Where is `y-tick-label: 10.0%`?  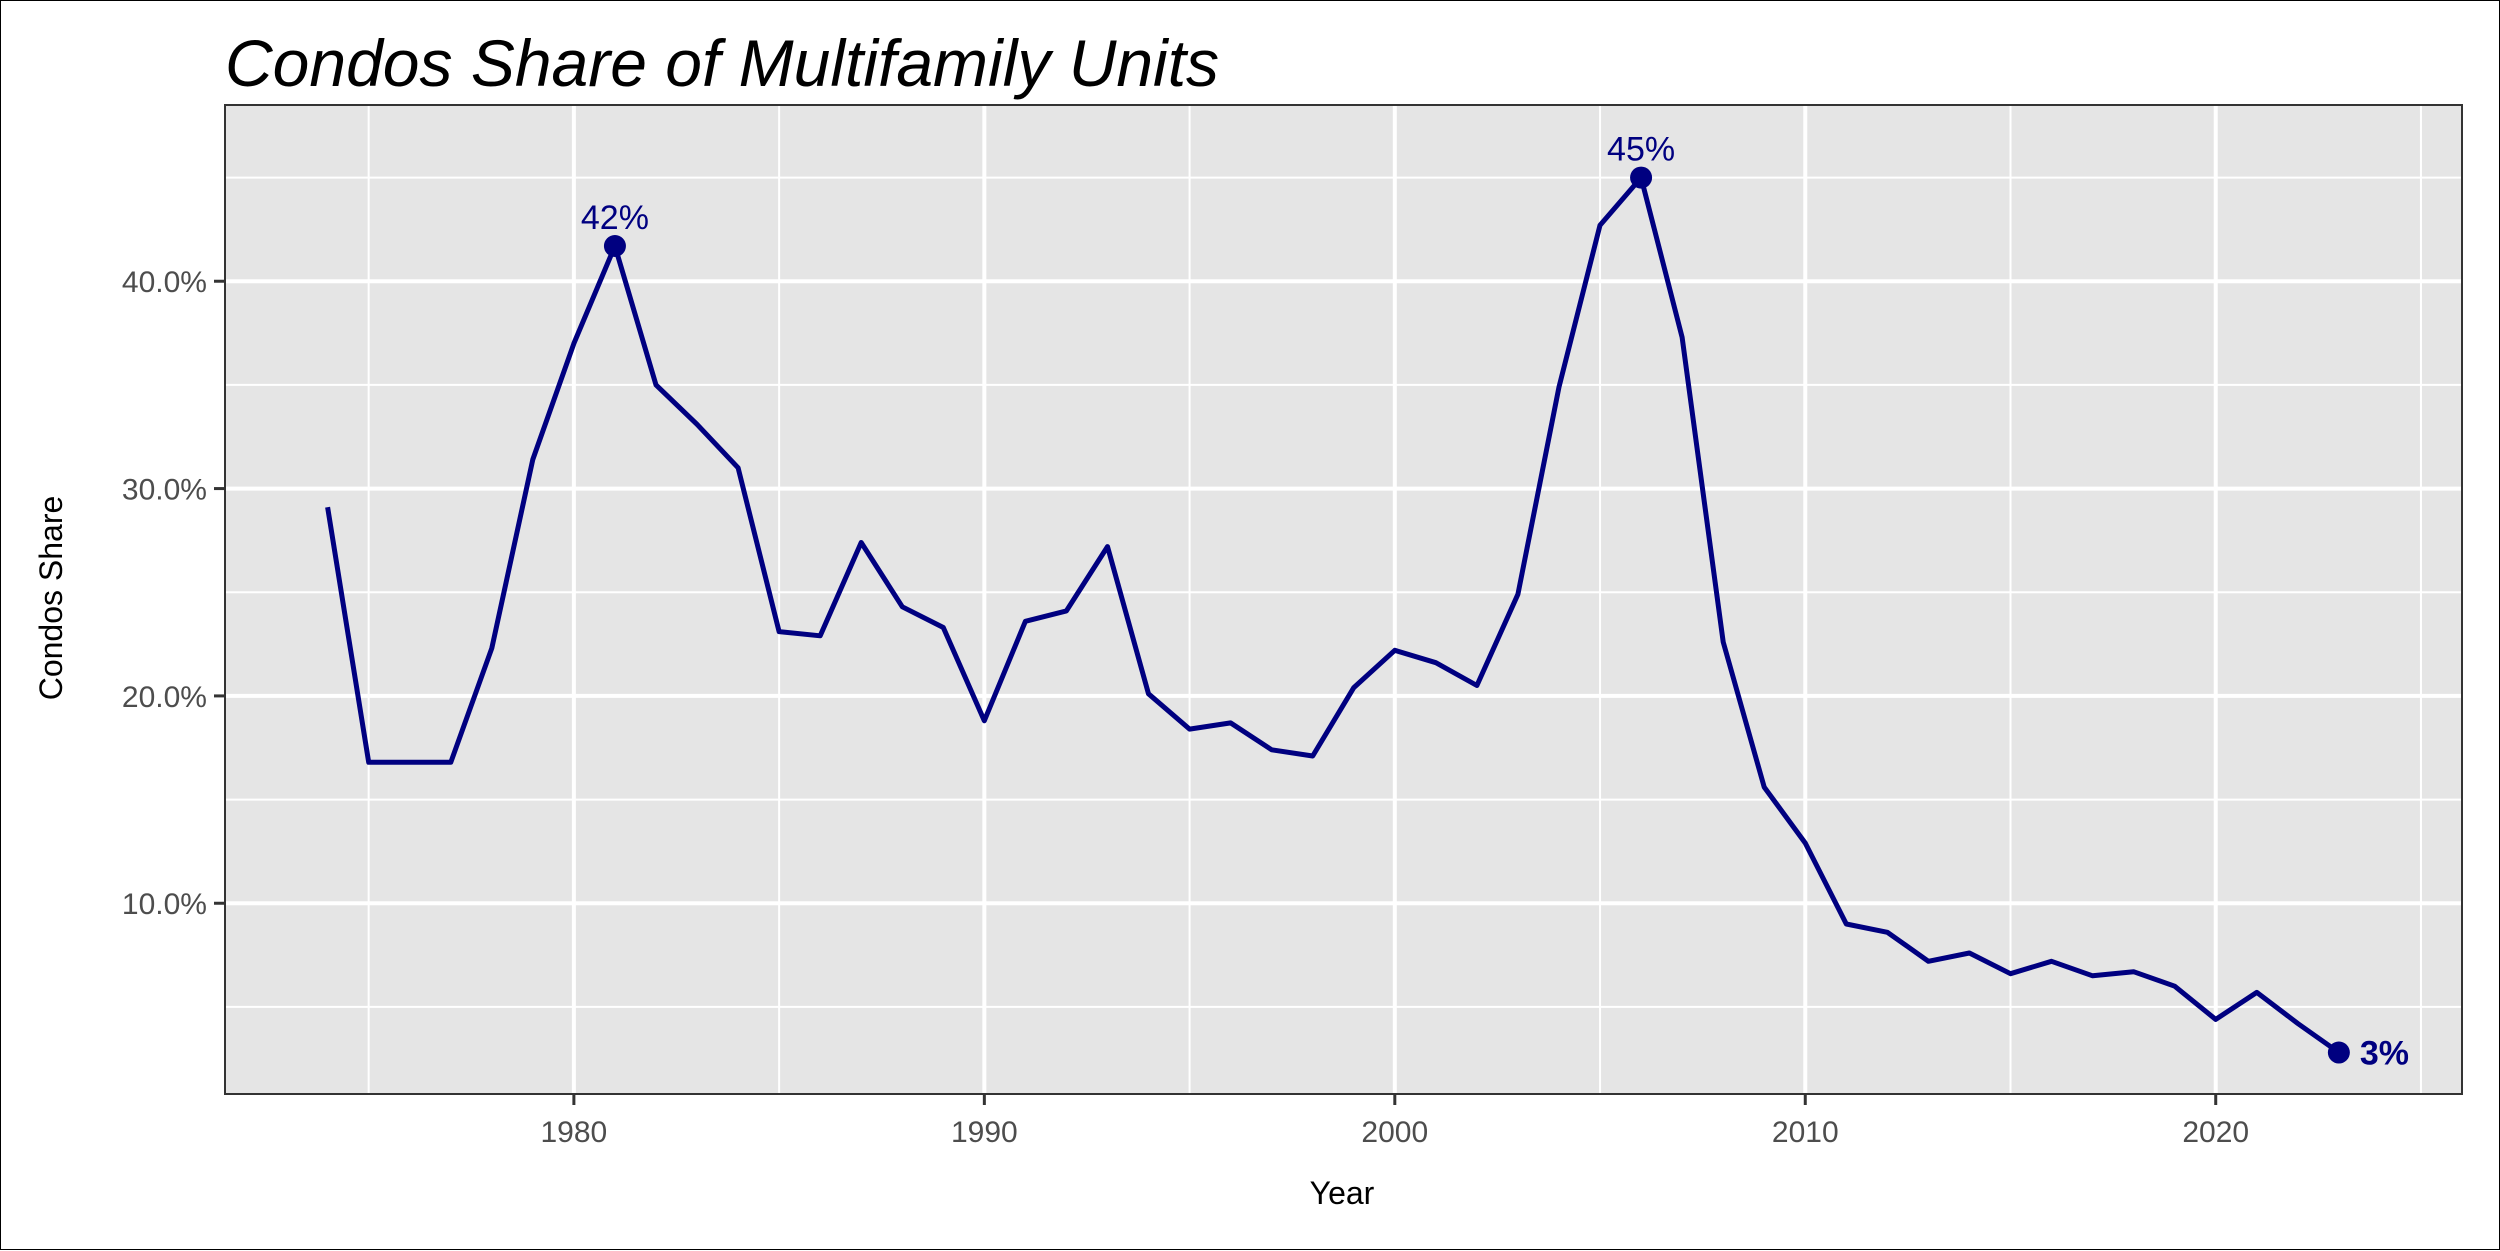 y-tick-label: 10.0% is located at coordinates (164, 904).